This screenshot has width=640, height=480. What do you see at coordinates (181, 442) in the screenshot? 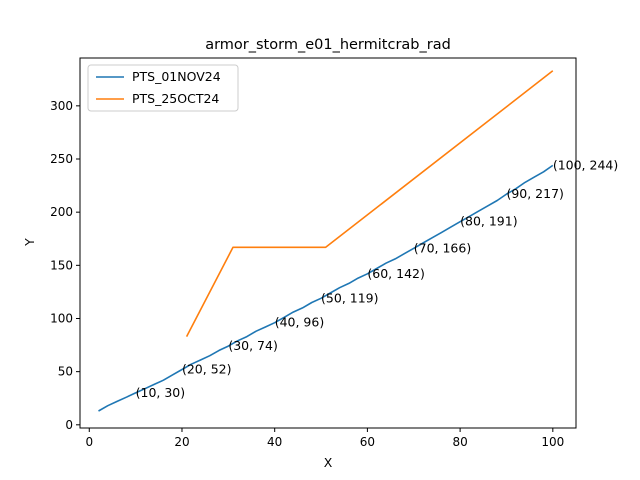
I see `x-tick-label: 20` at bounding box center [181, 442].